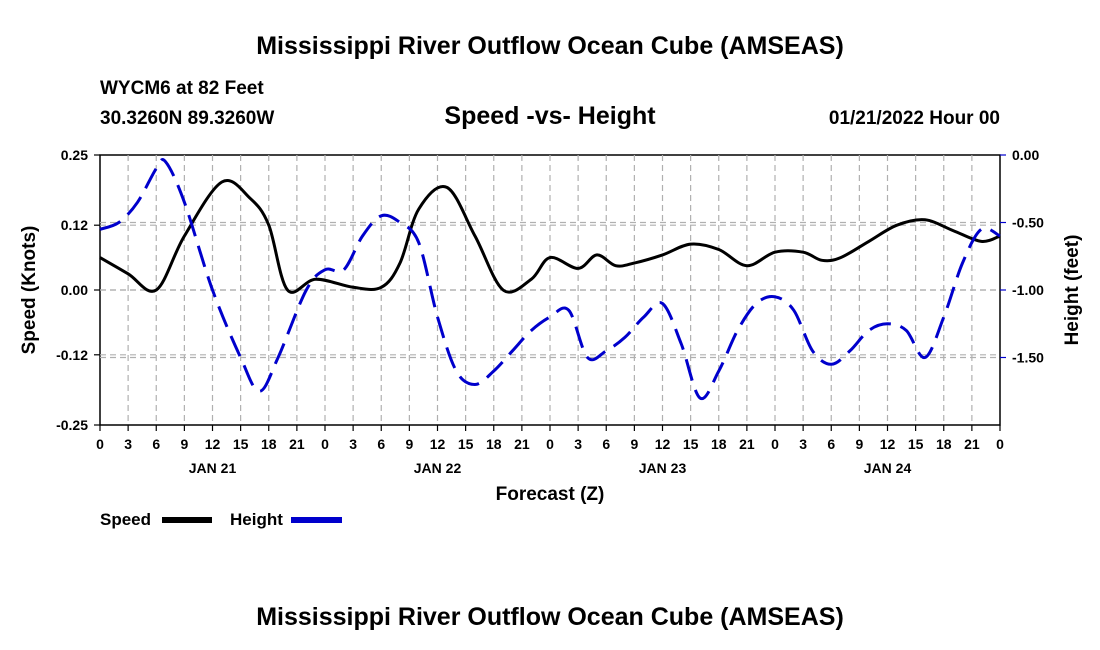 The width and height of the screenshot is (1100, 650). What do you see at coordinates (74, 290) in the screenshot?
I see `left-tick-label: 0.00` at bounding box center [74, 290].